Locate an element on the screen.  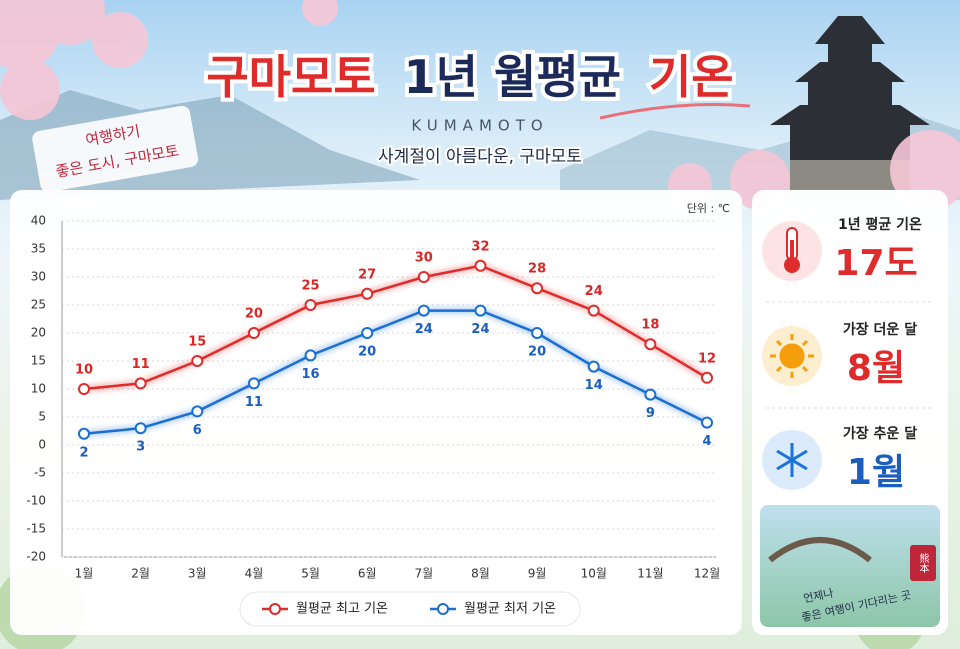
value-label: 25 is located at coordinates (310, 286).